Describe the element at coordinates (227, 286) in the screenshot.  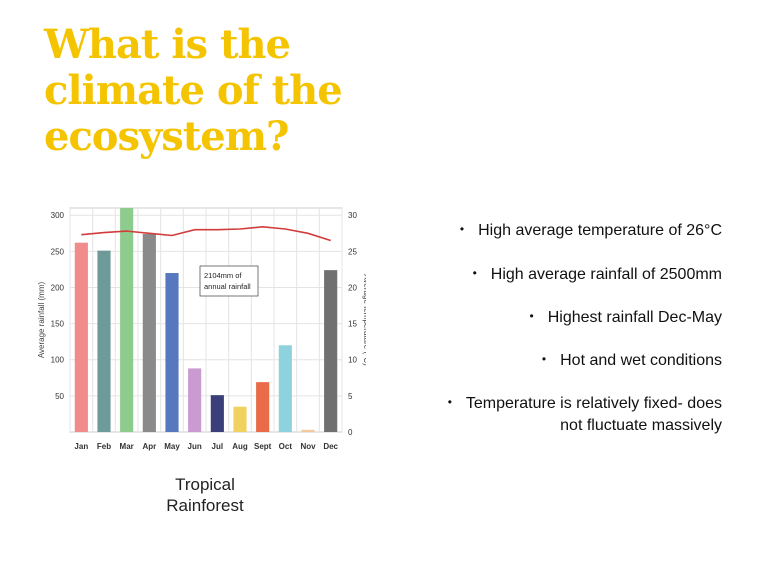
I see `annotation-text: annual rainfall` at that location.